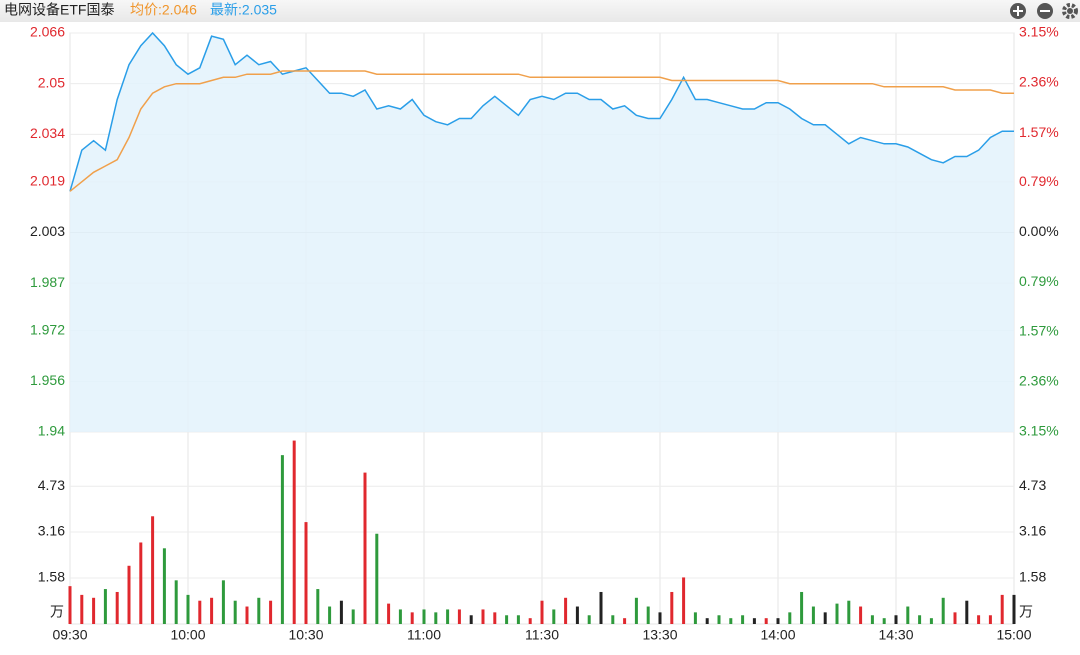 Image resolution: width=1080 pixels, height=655 pixels. What do you see at coordinates (305, 635) in the screenshot?
I see `x-tick-label: 10:30` at bounding box center [305, 635].